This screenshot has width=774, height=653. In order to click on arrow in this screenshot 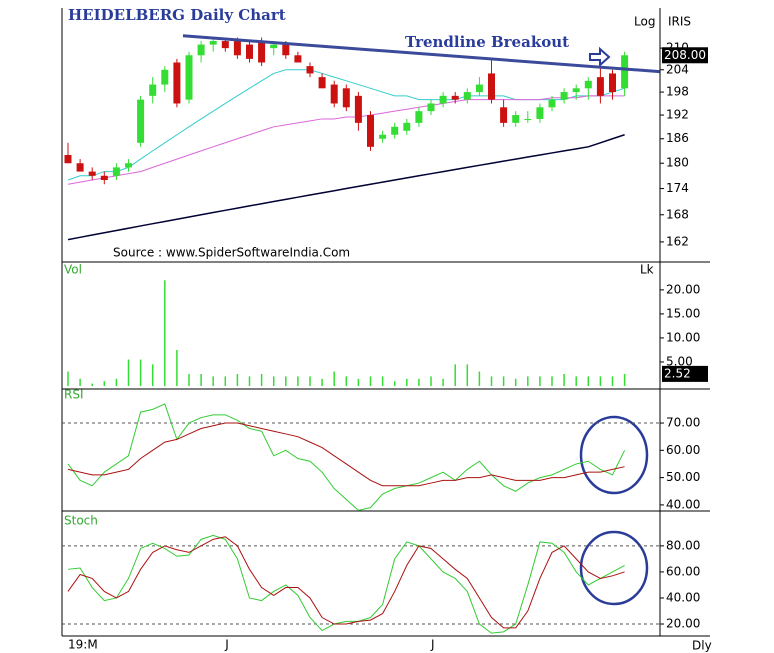, I will do `click(600, 57)`.